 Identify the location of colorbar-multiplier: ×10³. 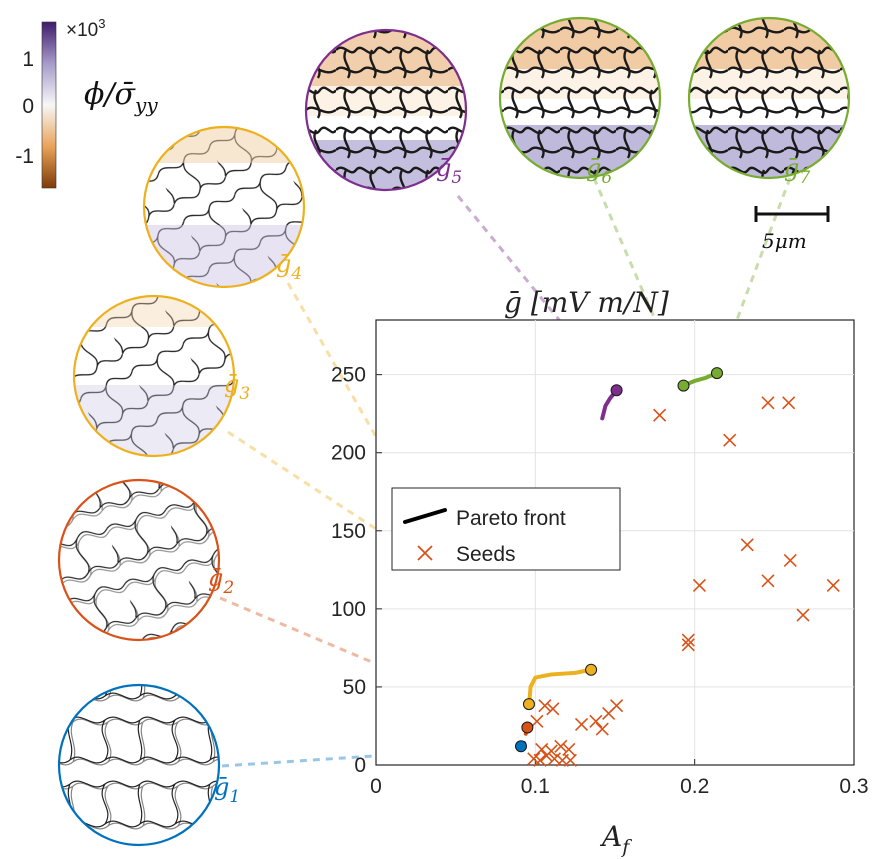
(85, 28).